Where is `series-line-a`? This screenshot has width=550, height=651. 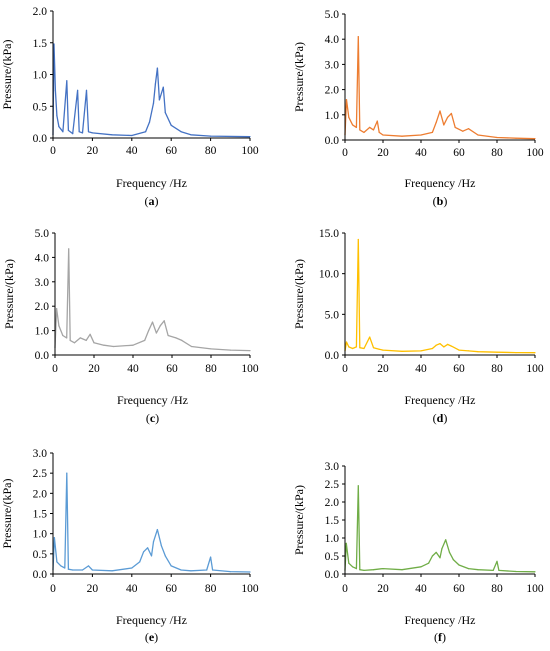
series-line-a is located at coordinates (151, 90).